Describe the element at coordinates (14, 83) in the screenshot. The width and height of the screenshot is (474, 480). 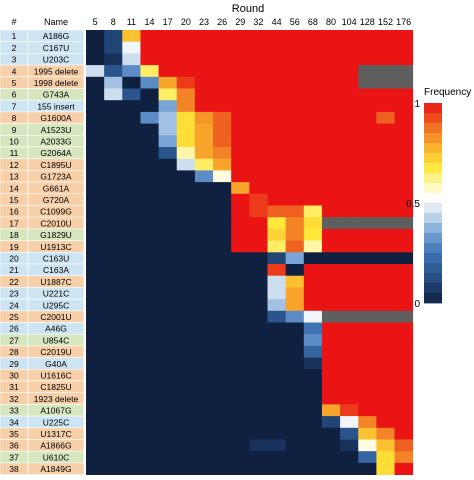
I see `row-index: 5` at that location.